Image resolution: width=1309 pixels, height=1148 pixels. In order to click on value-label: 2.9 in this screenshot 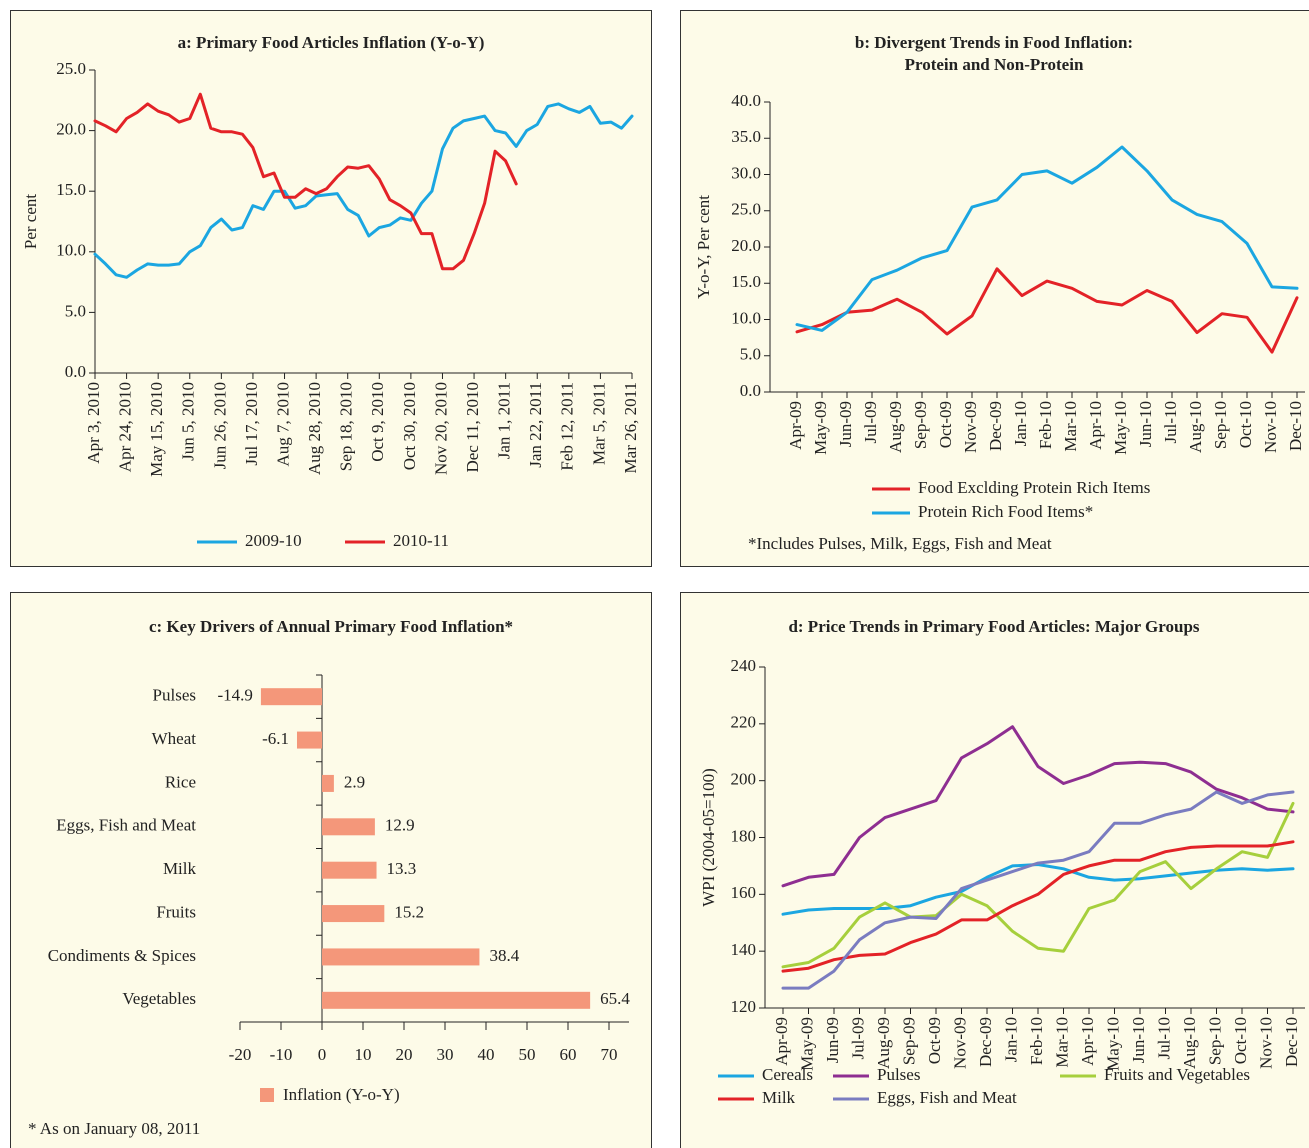, I will do `click(354, 781)`.